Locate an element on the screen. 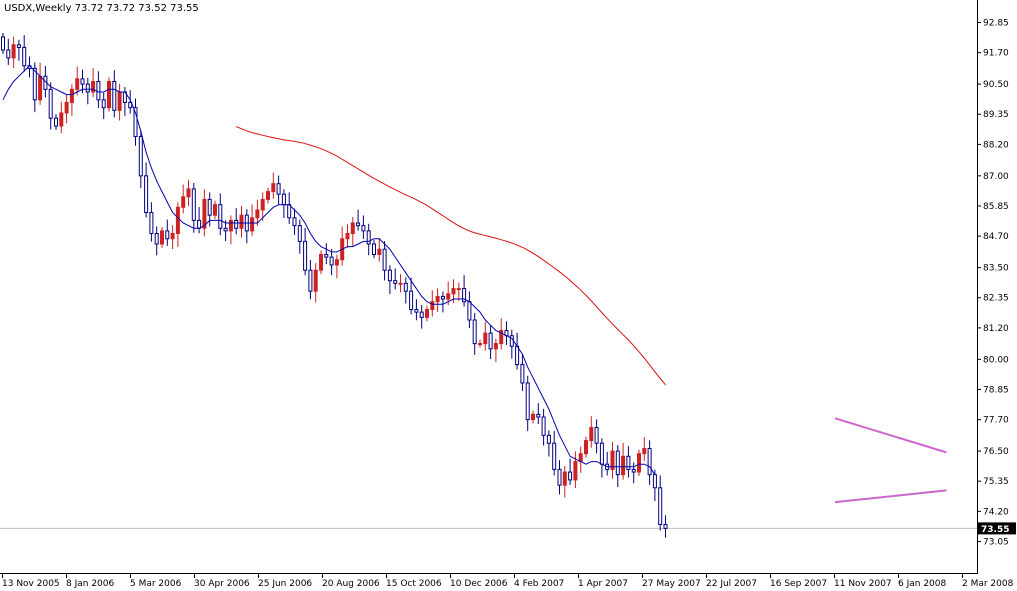 The height and width of the screenshot is (591, 1017). y-tick-label: 84.70 is located at coordinates (996, 237).